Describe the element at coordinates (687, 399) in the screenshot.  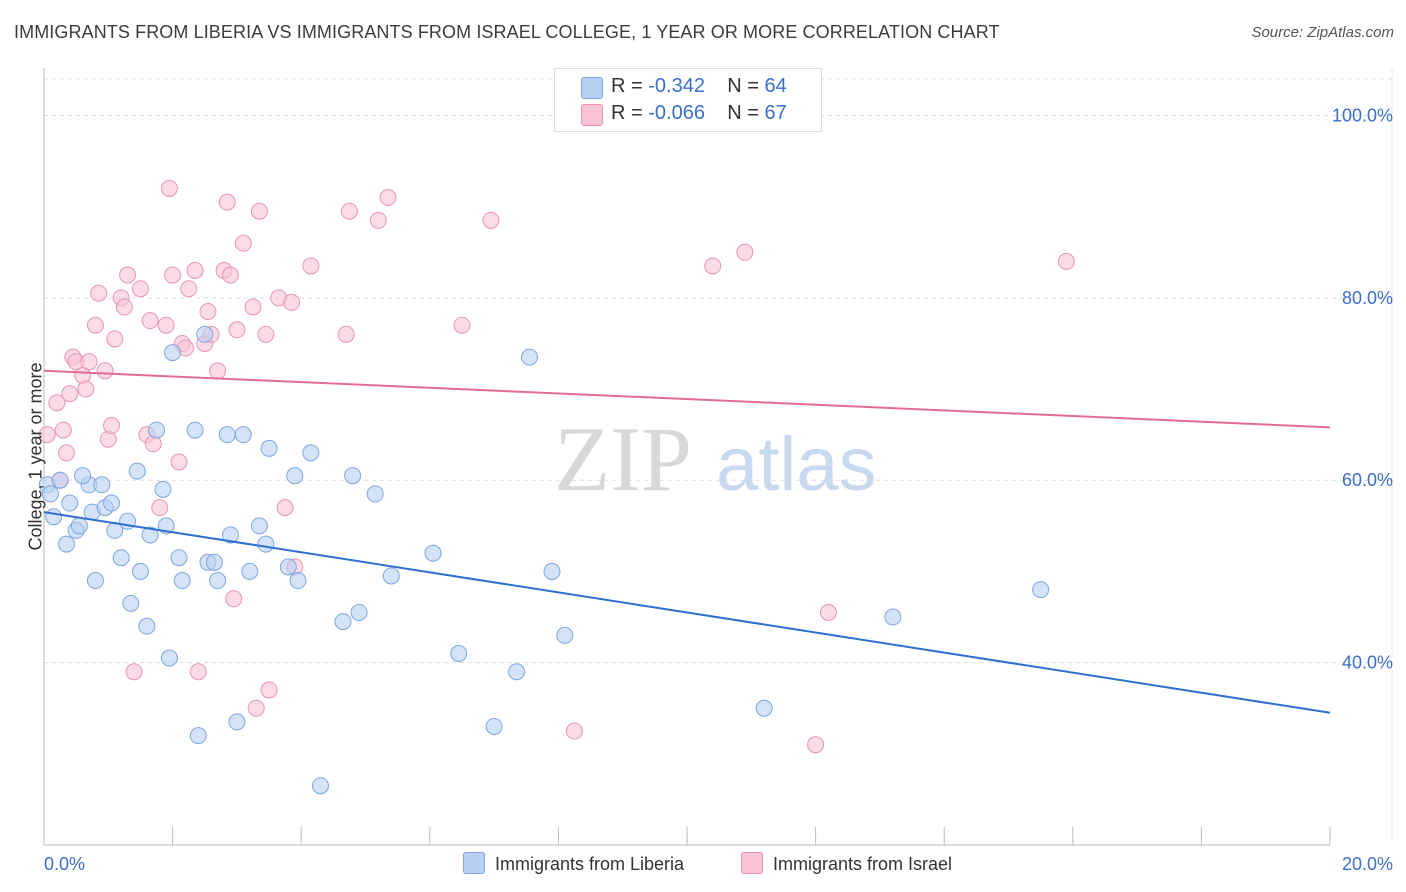
I see `israel-trend-line` at that location.